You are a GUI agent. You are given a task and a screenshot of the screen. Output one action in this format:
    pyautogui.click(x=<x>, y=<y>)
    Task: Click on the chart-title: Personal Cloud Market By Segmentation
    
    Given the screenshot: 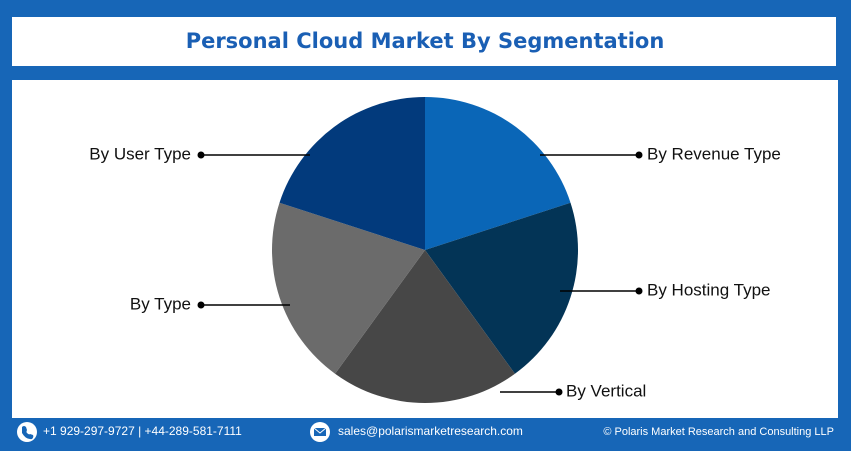 What is the action you would take?
    pyautogui.click(x=425, y=41)
    